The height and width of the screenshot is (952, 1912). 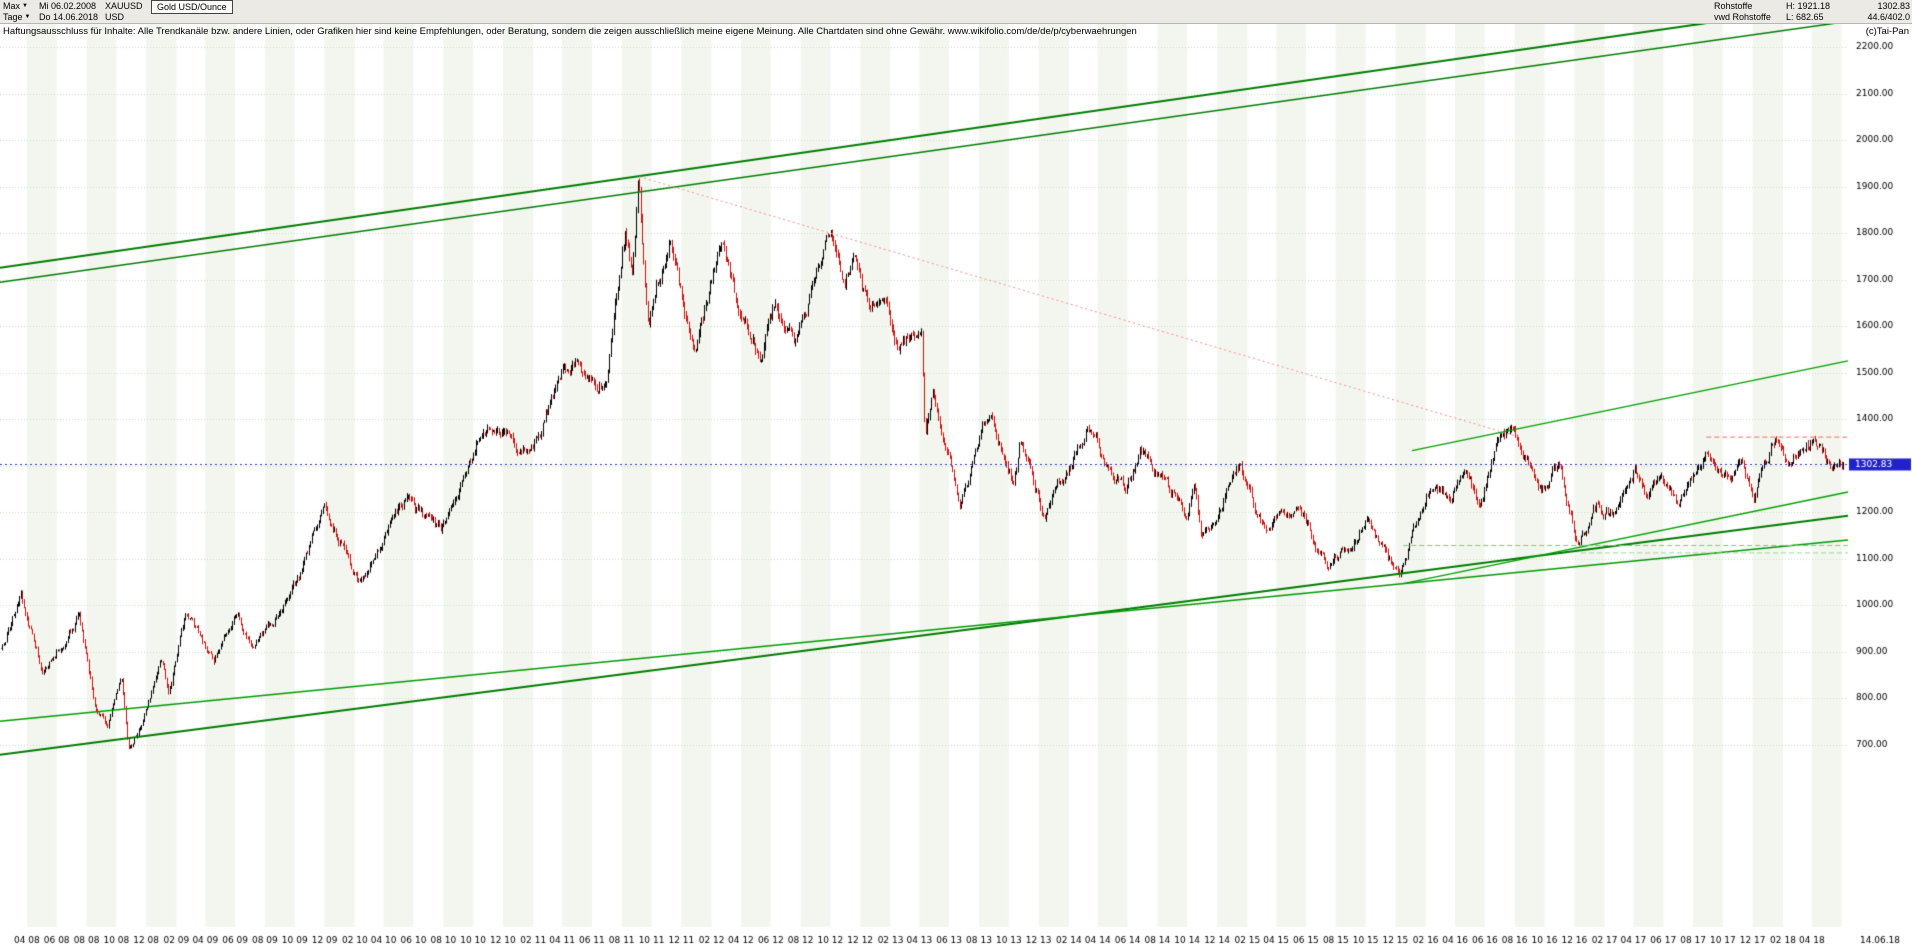 What do you see at coordinates (1733, 6) in the screenshot?
I see `group-label: Rohstoffe` at bounding box center [1733, 6].